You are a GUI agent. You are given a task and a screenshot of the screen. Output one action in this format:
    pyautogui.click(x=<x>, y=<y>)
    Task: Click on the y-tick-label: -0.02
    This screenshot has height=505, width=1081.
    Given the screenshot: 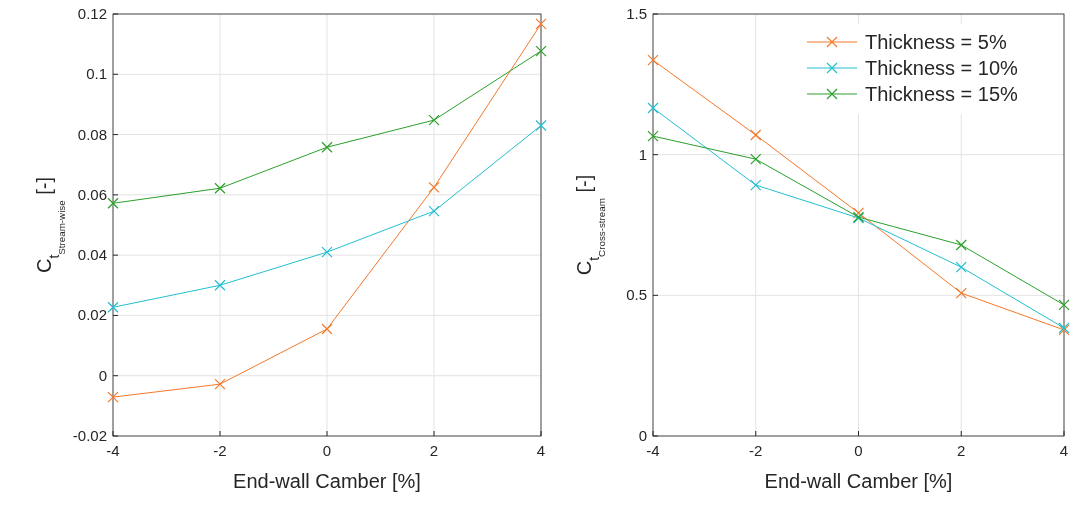 What is the action you would take?
    pyautogui.click(x=89, y=435)
    